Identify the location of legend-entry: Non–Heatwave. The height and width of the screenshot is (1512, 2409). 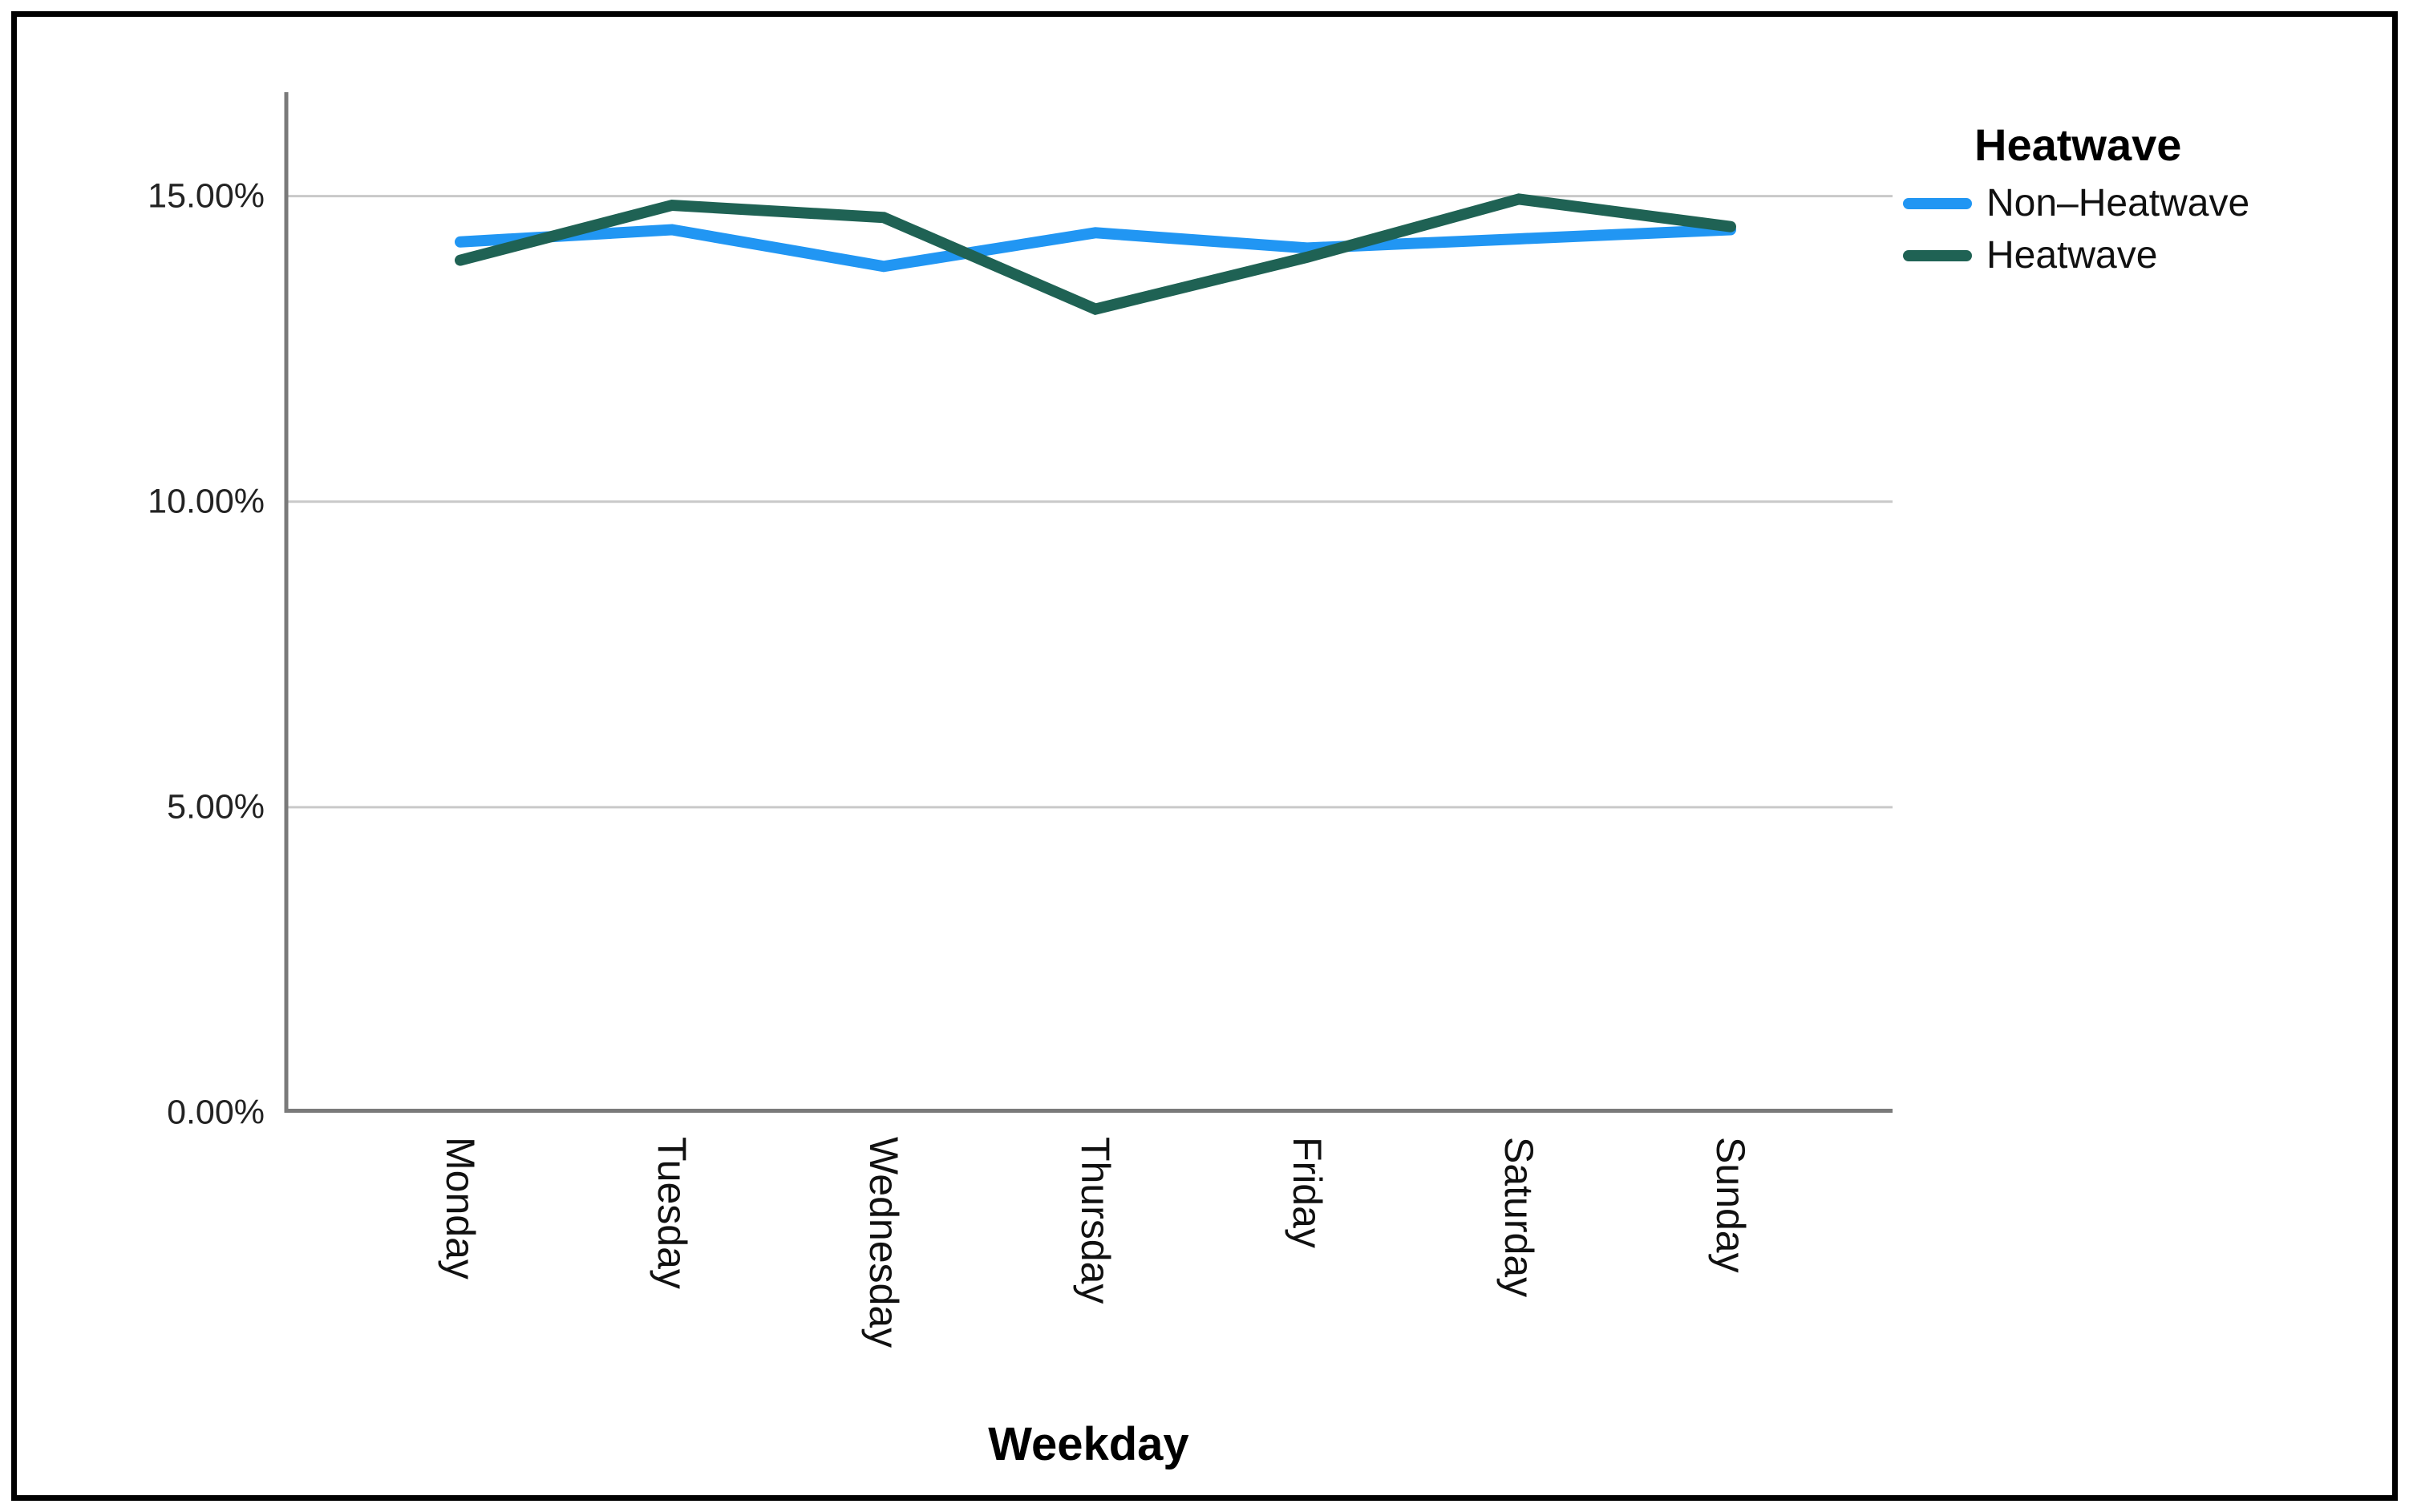
(2076, 203).